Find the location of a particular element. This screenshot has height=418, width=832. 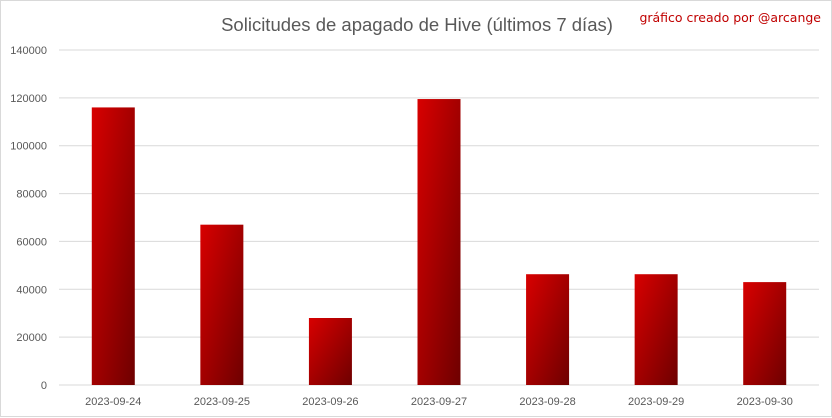

x-tick-label: 2023-09-29 is located at coordinates (656, 402).